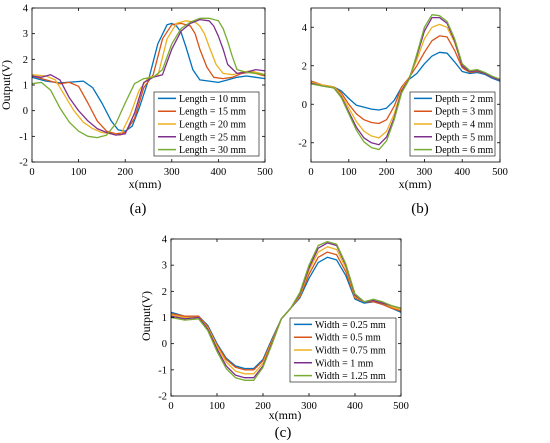 This screenshot has width=550, height=443. I want to click on legend-label-4: Width = 1 mm, so click(344, 363).